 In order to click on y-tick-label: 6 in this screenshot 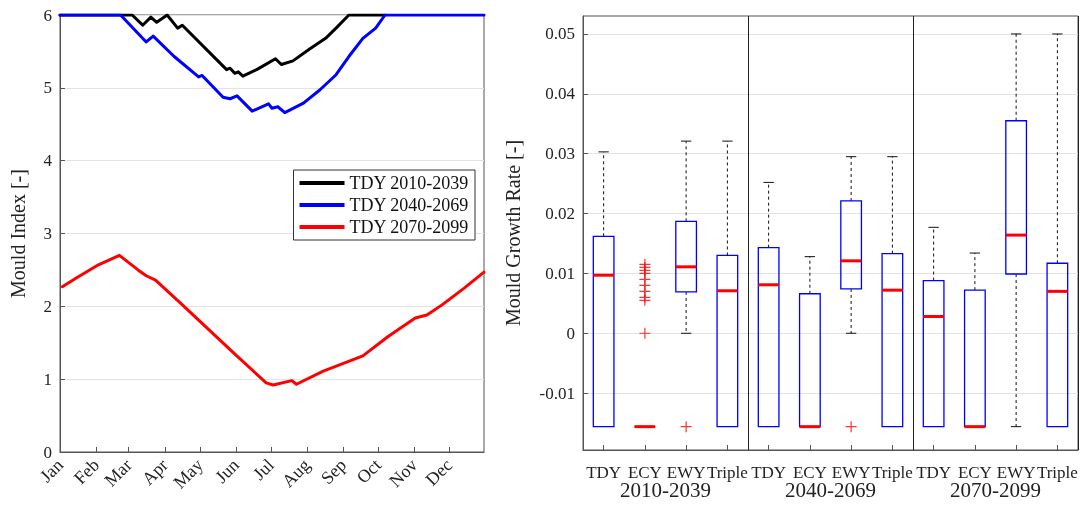, I will do `click(47, 15)`.